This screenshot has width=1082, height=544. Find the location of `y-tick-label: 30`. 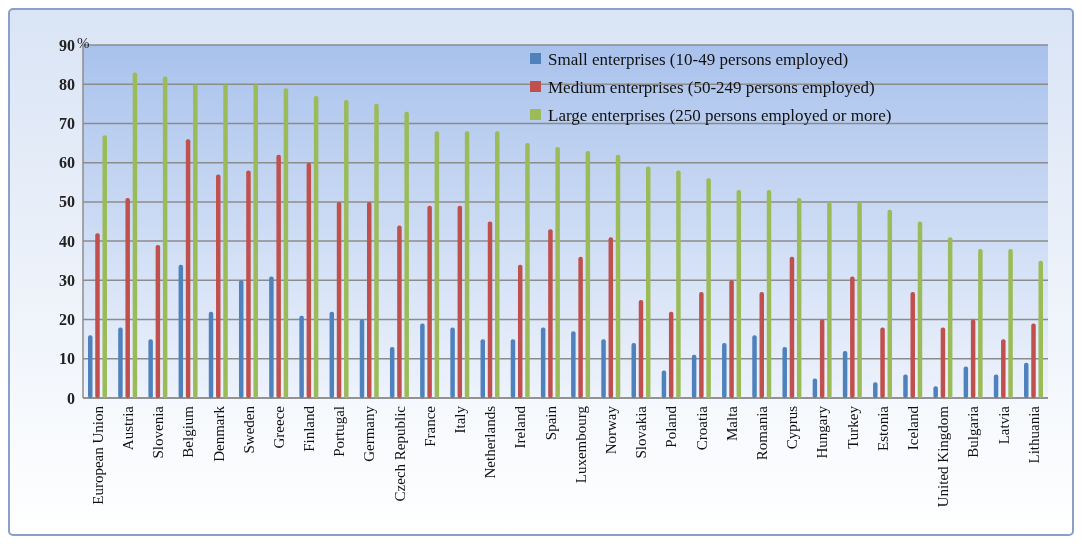

y-tick-label: 30 is located at coordinates (67, 280).